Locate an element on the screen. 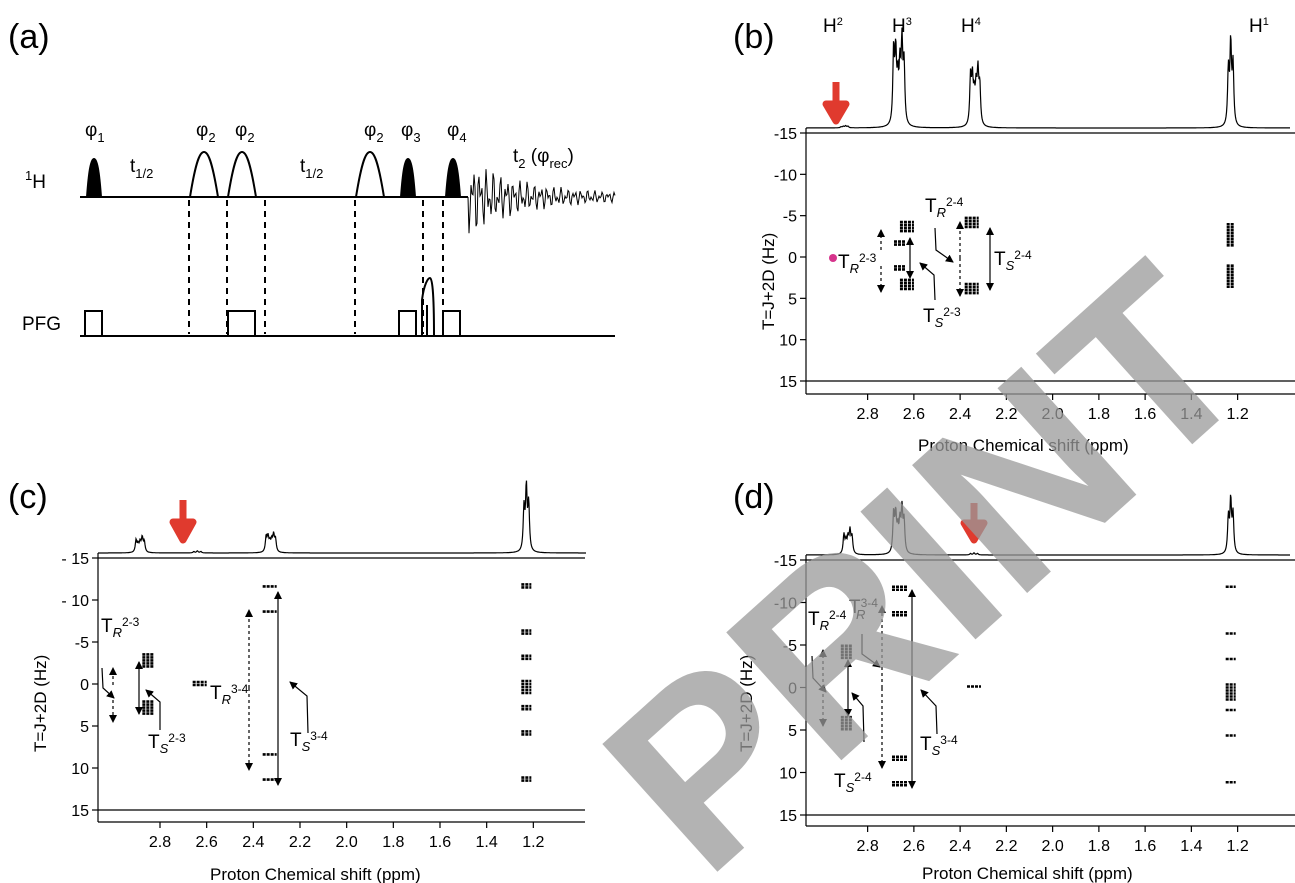 Image resolution: width=1295 pixels, height=883 pixels. spectrum-1d-c is located at coordinates (342, 517).